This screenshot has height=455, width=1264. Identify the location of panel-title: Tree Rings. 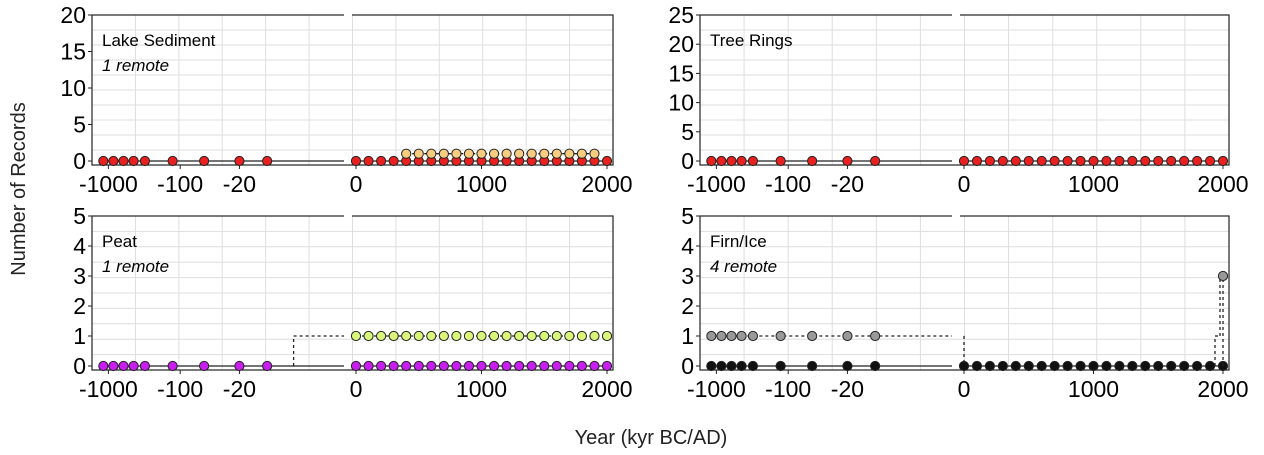
(751, 40).